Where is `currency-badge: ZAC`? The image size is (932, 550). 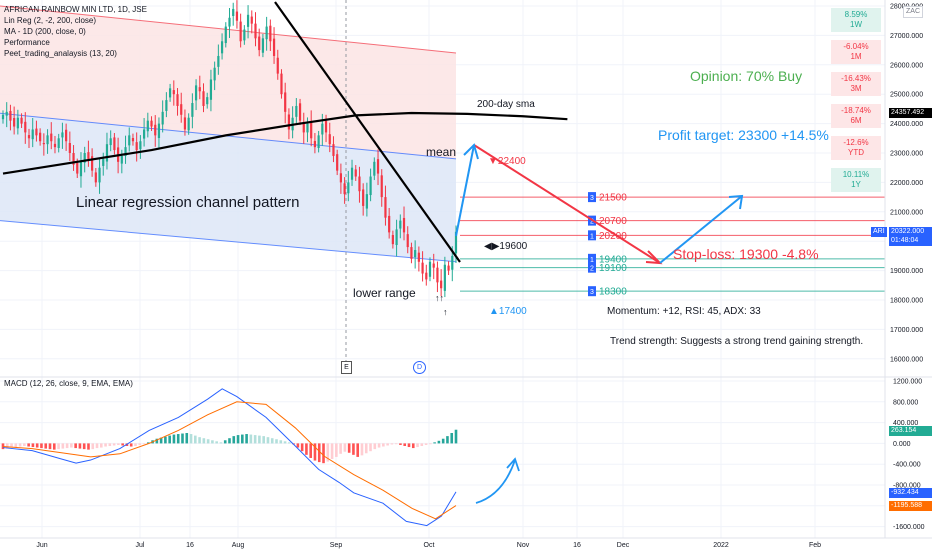
currency-badge: ZAC is located at coordinates (913, 12).